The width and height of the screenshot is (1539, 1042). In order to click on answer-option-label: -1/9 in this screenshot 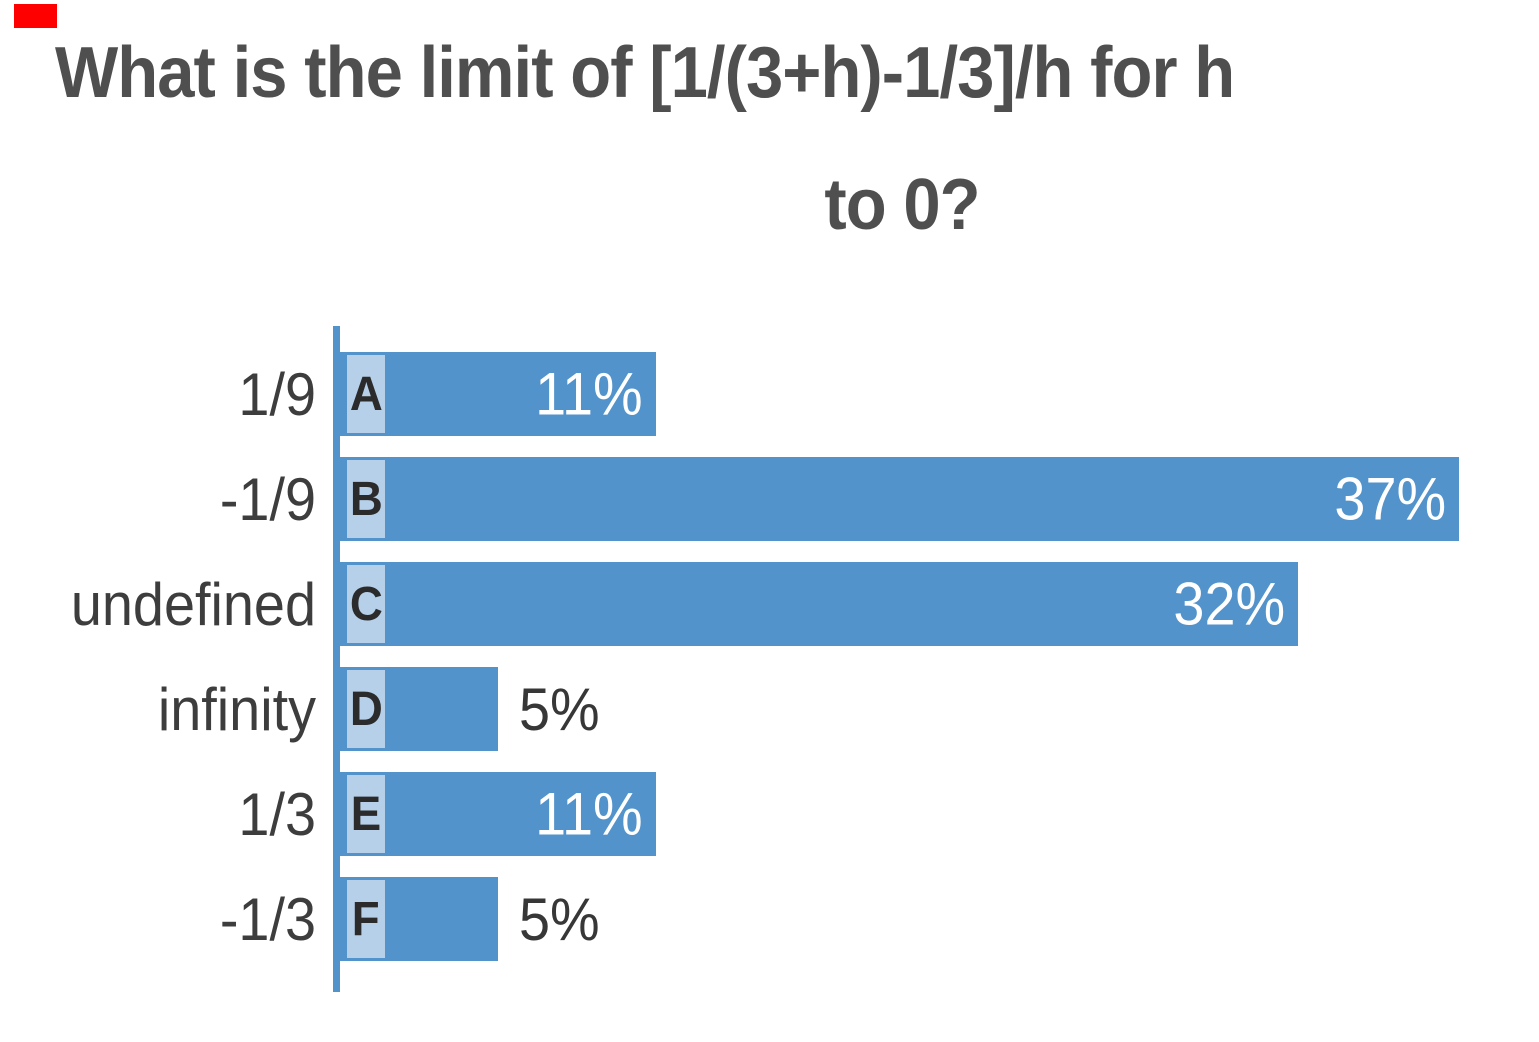, I will do `click(267, 499)`.